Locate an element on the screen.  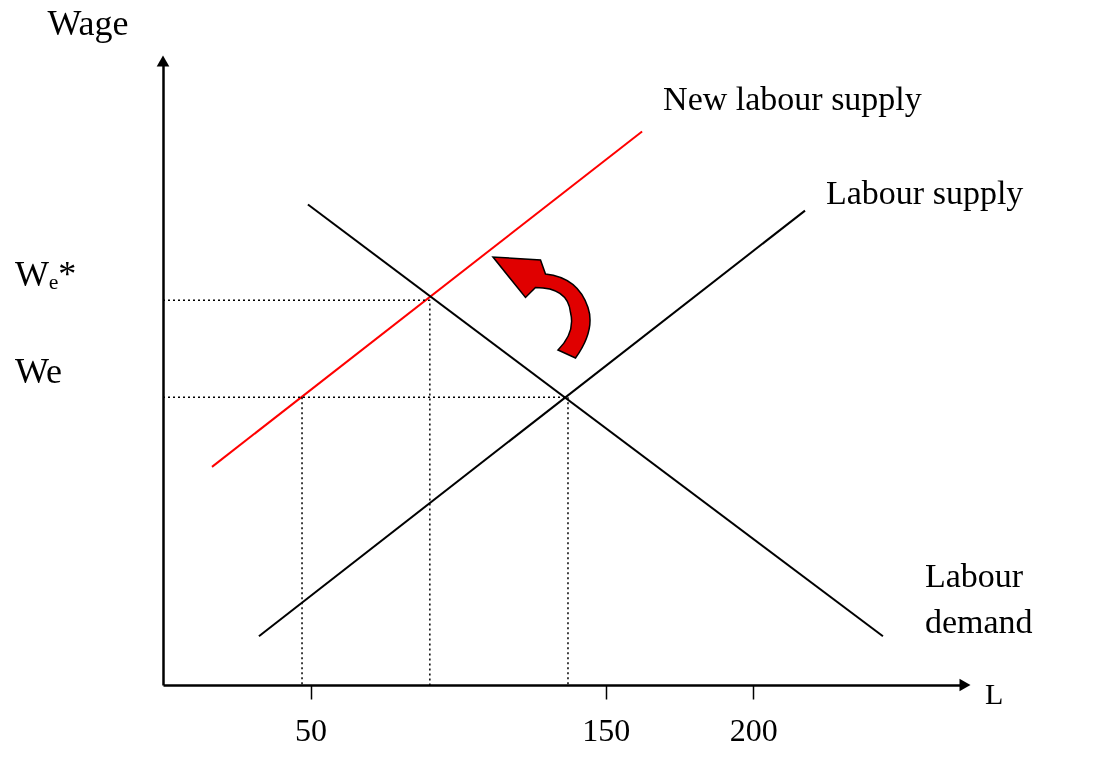
x-tick-label: 50 is located at coordinates (311, 729).